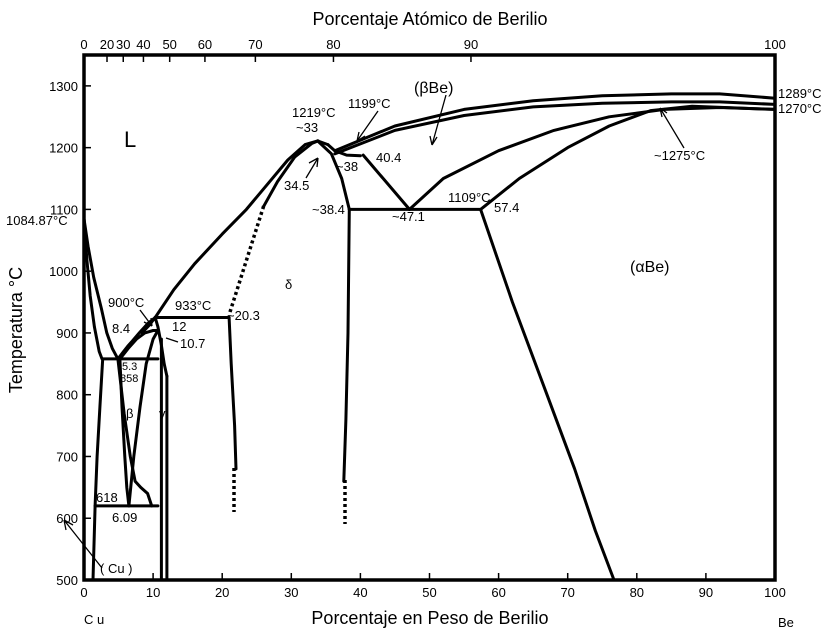 The width and height of the screenshot is (834, 631). Describe the element at coordinates (94, 619) in the screenshot. I see `x-axis-left-end-label: C u` at that location.